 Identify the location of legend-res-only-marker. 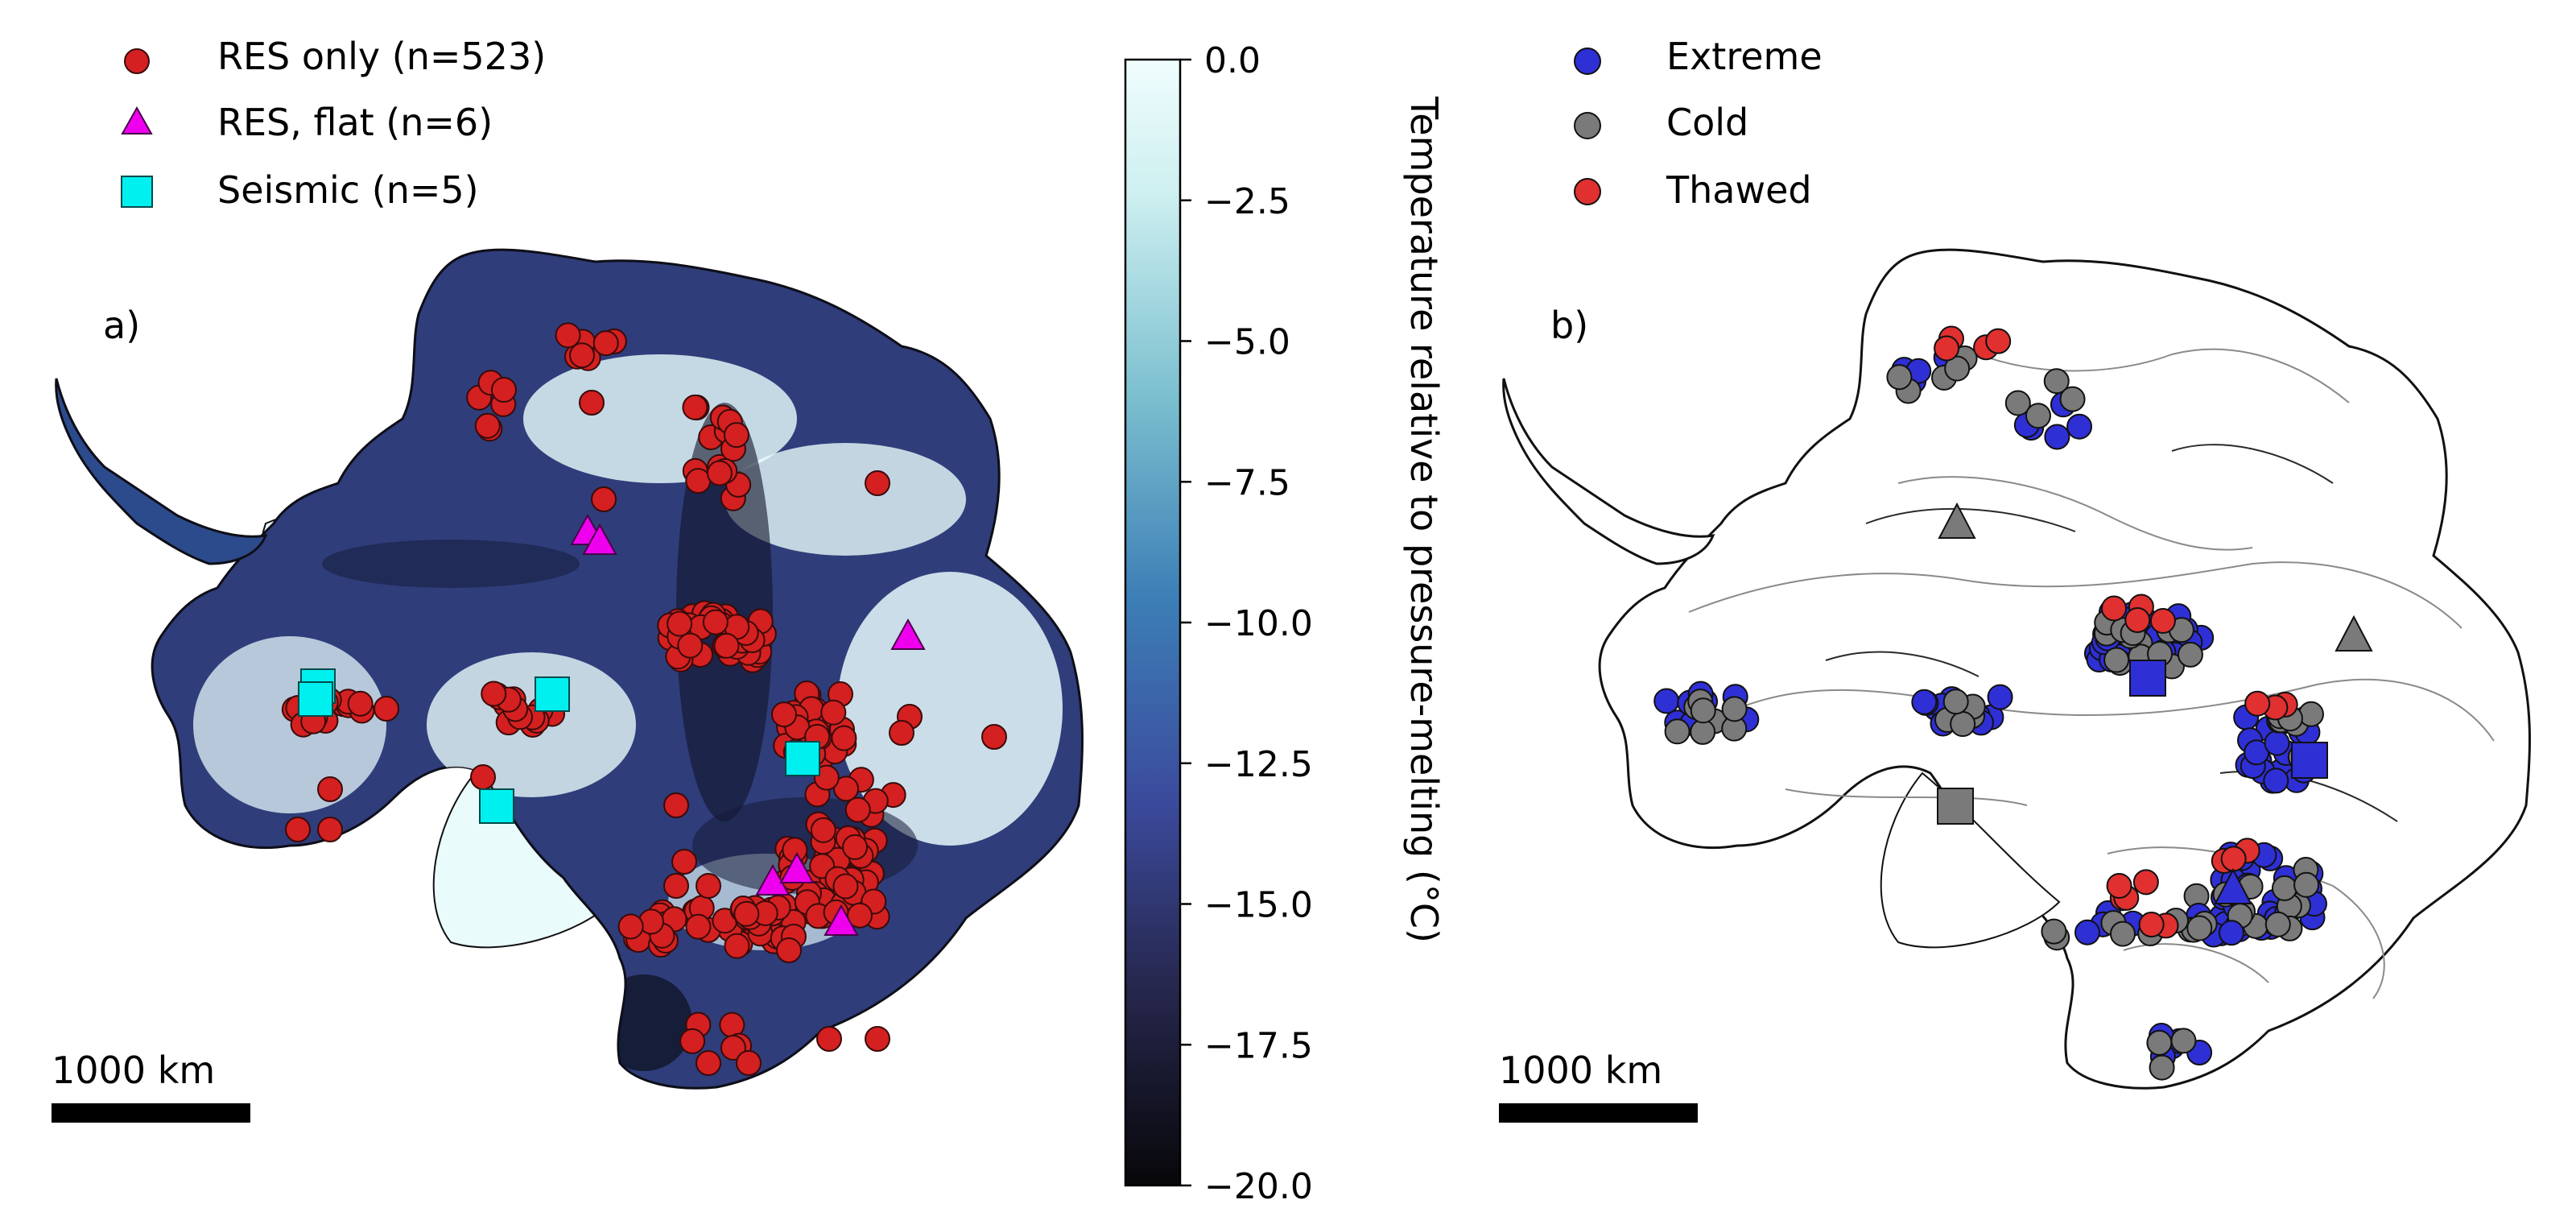
(137, 61).